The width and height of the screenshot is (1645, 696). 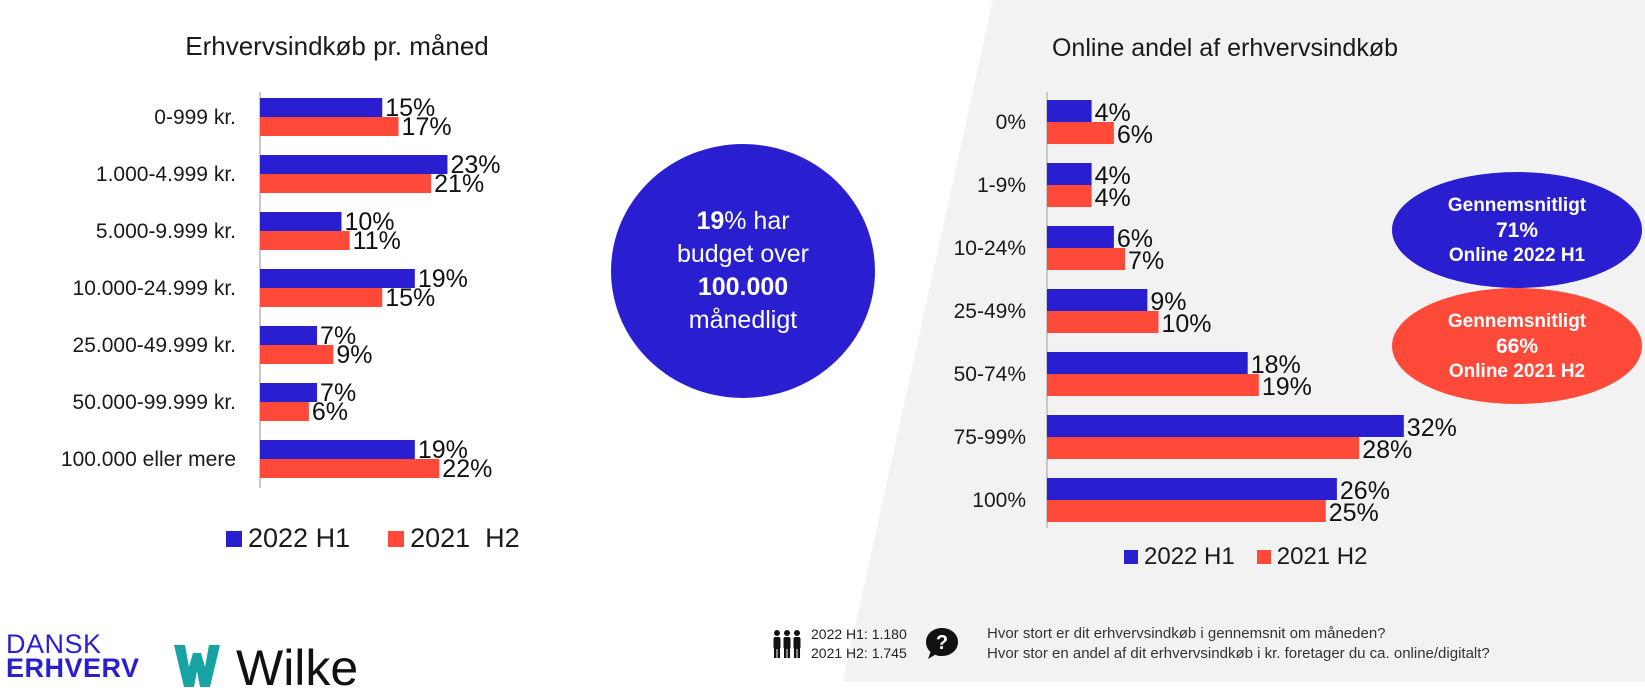 What do you see at coordinates (787, 644) in the screenshot?
I see `people-icon` at bounding box center [787, 644].